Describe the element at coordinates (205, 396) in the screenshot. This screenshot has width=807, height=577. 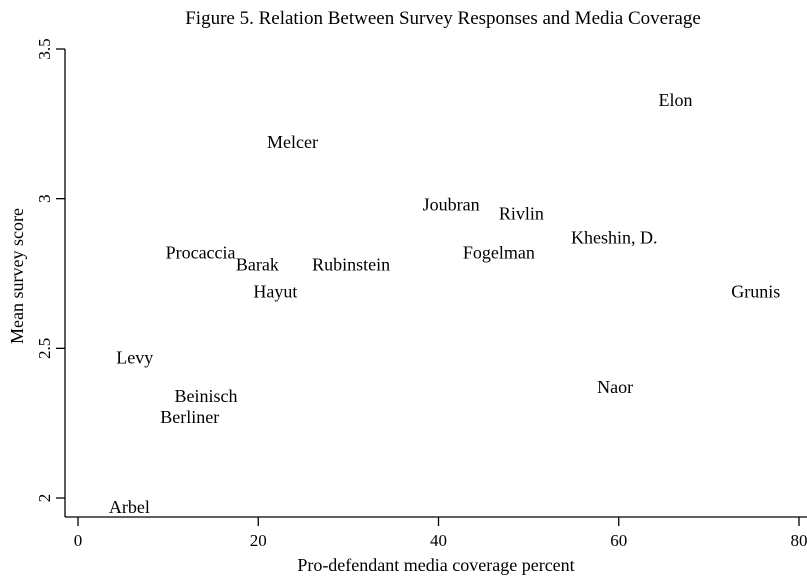
I see `point-label: Beinisch` at that location.